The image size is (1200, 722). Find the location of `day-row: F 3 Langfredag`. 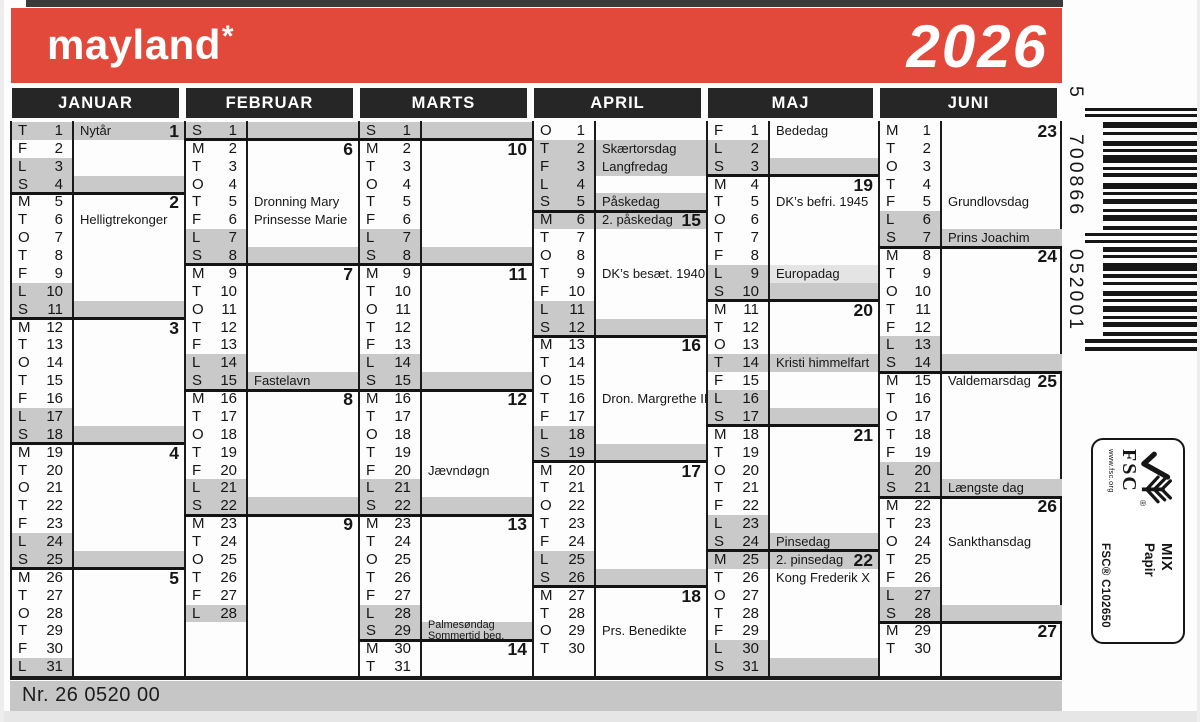

day-row: F 3 Langfredag is located at coordinates (619, 166).